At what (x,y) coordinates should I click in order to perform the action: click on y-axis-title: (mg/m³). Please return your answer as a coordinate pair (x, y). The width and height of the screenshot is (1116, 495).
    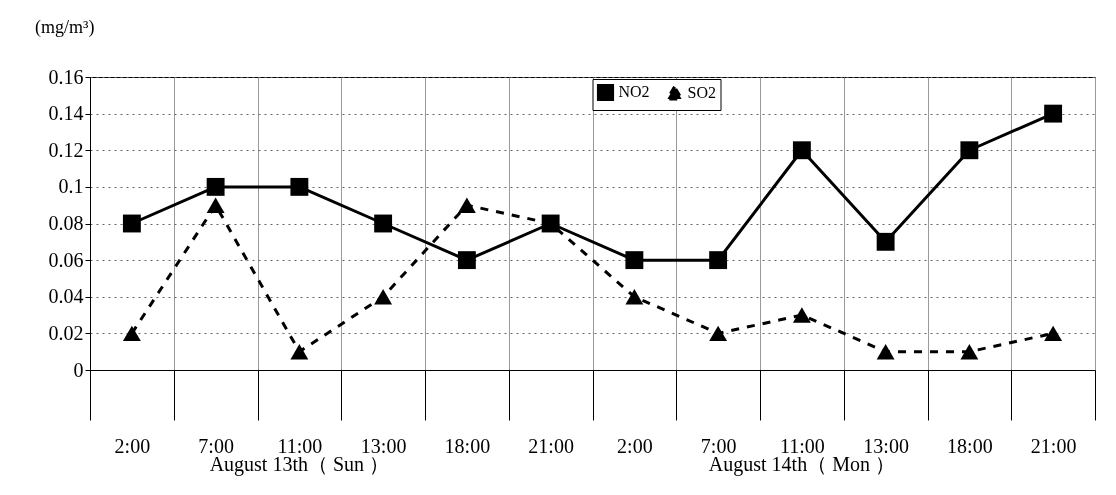
    Looking at the image, I should click on (65, 27).